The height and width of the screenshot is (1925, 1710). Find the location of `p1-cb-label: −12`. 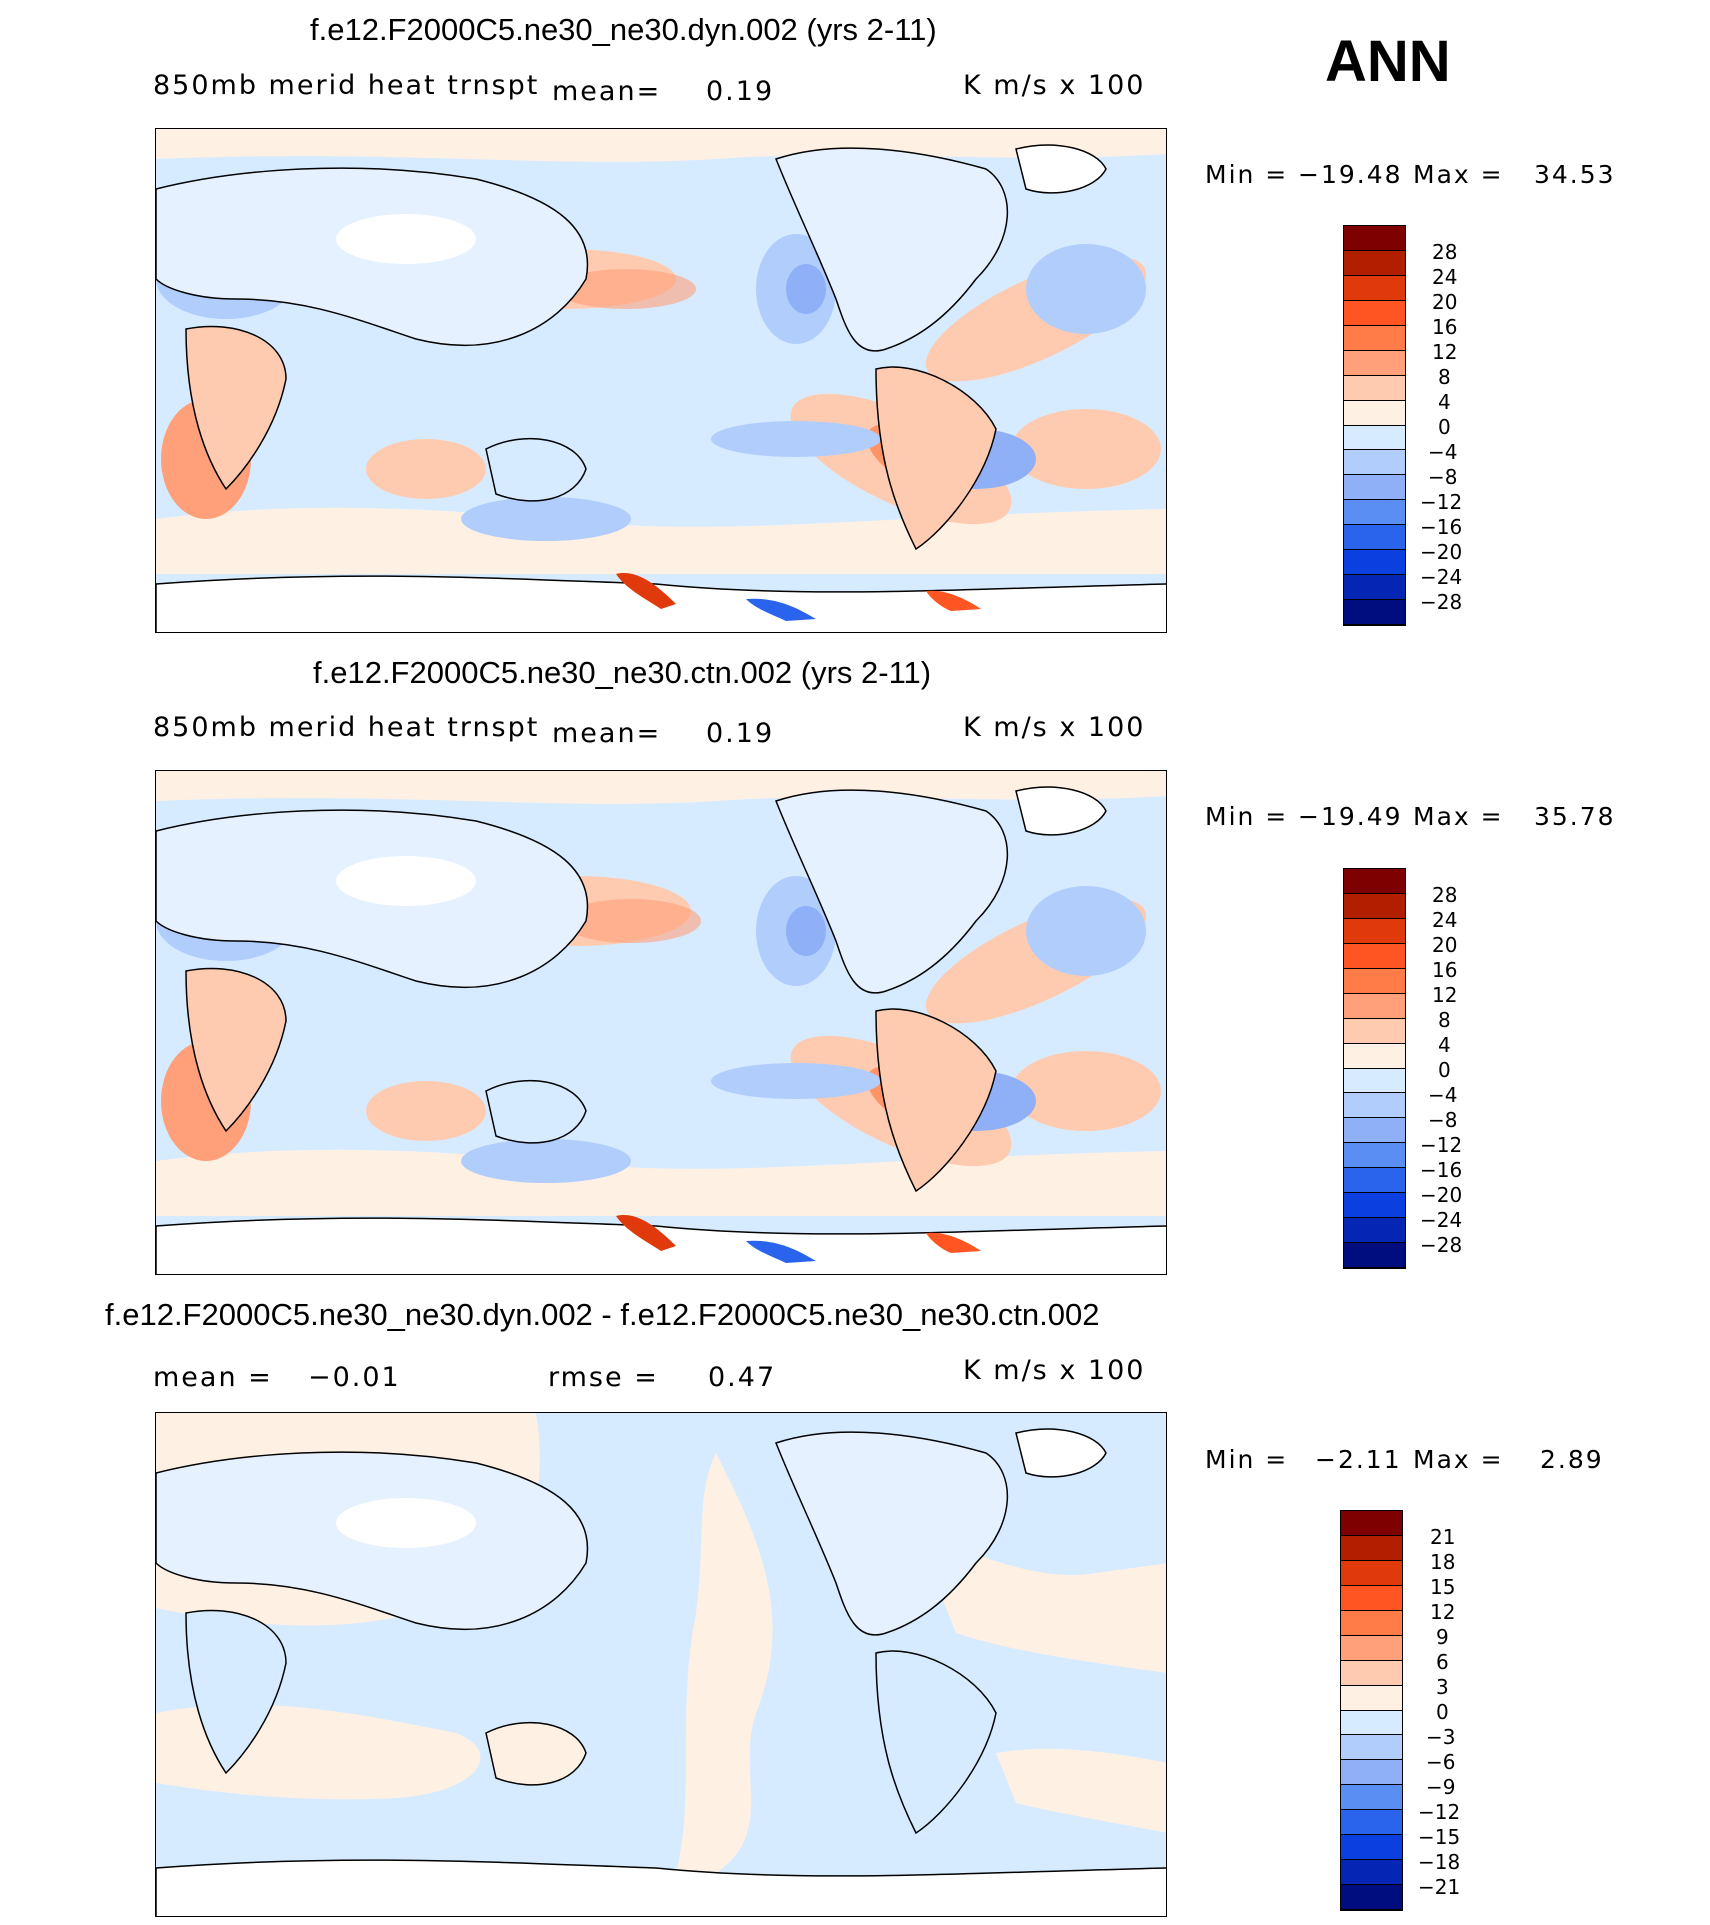

p1-cb-label: −12 is located at coordinates (1441, 502).